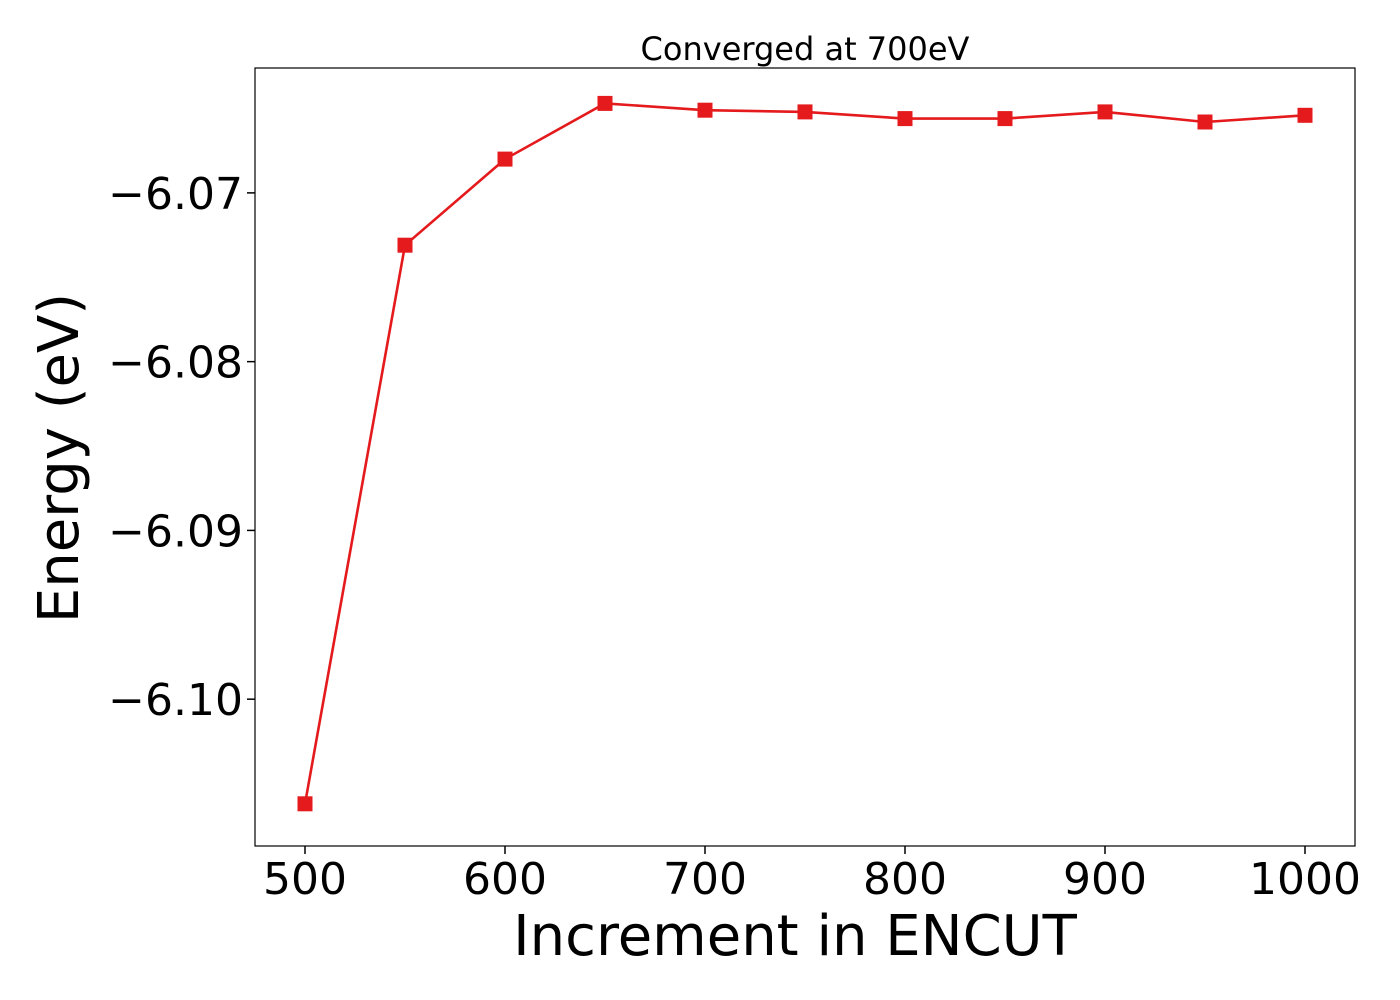  I want to click on x-tick-label: 1000, so click(1305, 879).